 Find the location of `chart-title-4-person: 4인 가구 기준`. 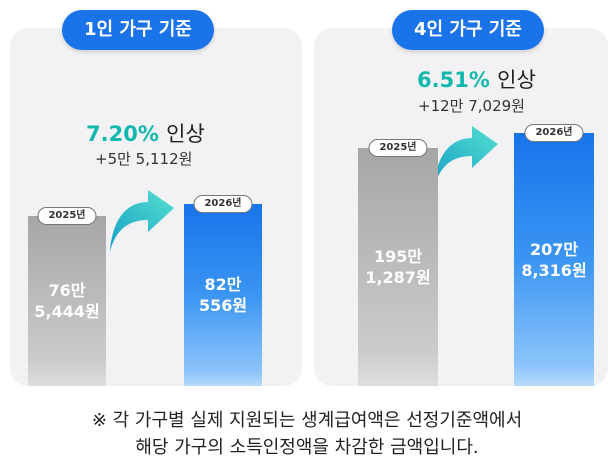

chart-title-4-person: 4인 가구 기준 is located at coordinates (468, 30).